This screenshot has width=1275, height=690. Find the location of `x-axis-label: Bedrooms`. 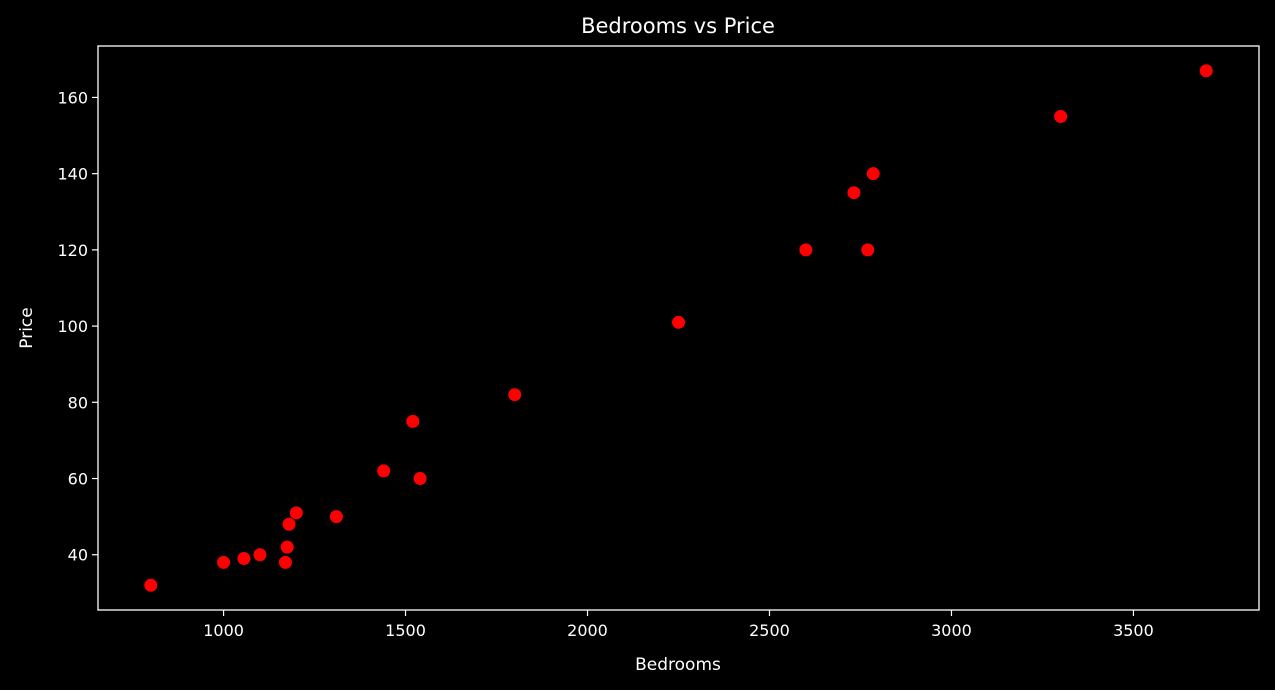

x-axis-label: Bedrooms is located at coordinates (678, 665).